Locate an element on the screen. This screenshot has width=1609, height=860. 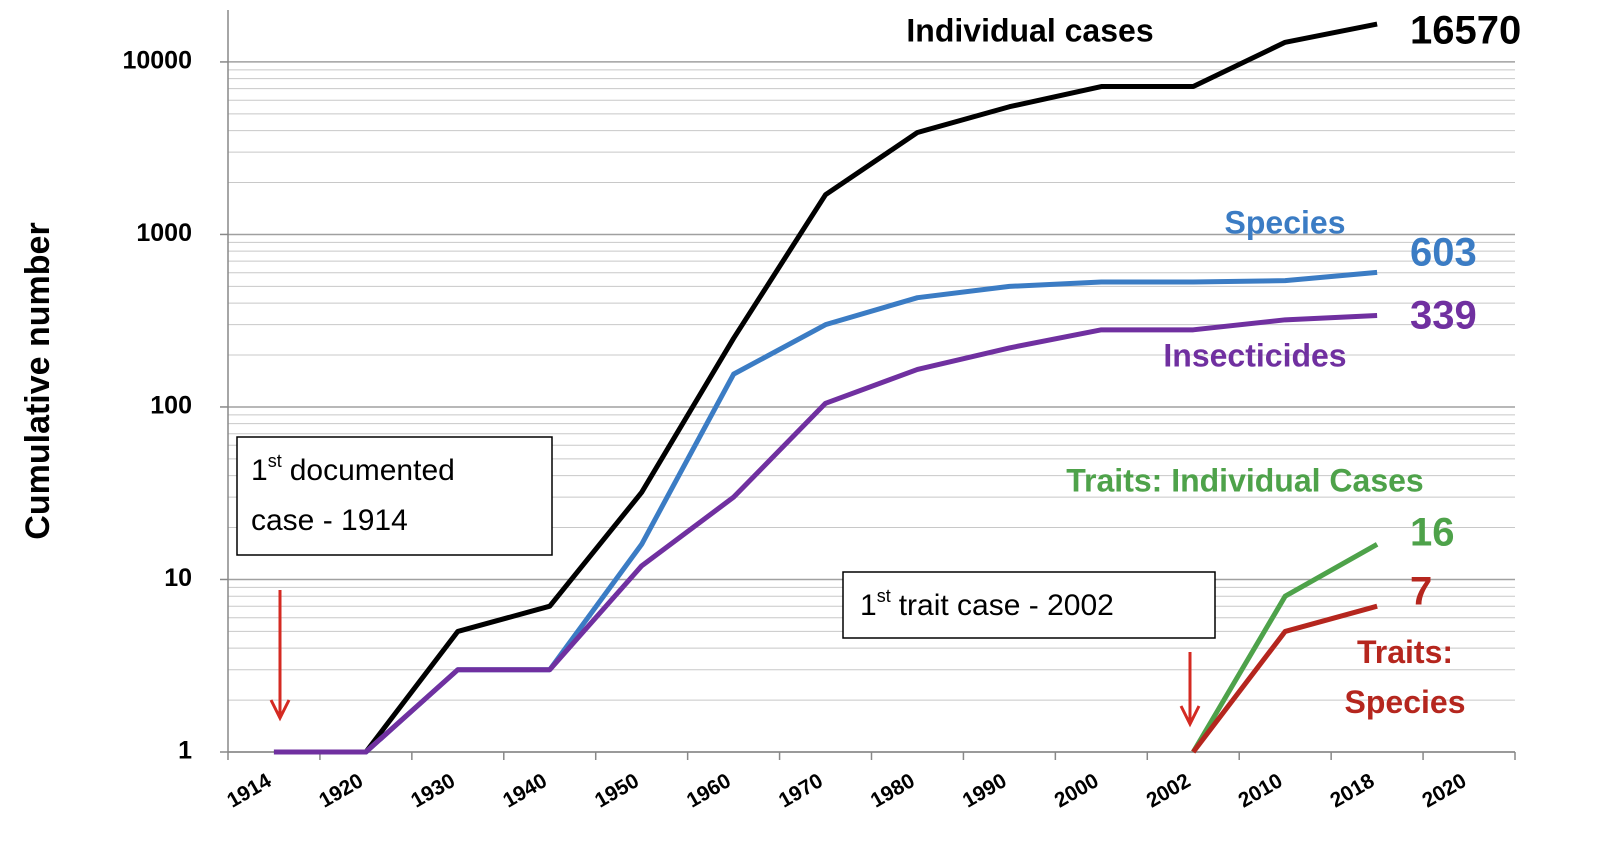
y-tick-label: 10 is located at coordinates (178, 578).